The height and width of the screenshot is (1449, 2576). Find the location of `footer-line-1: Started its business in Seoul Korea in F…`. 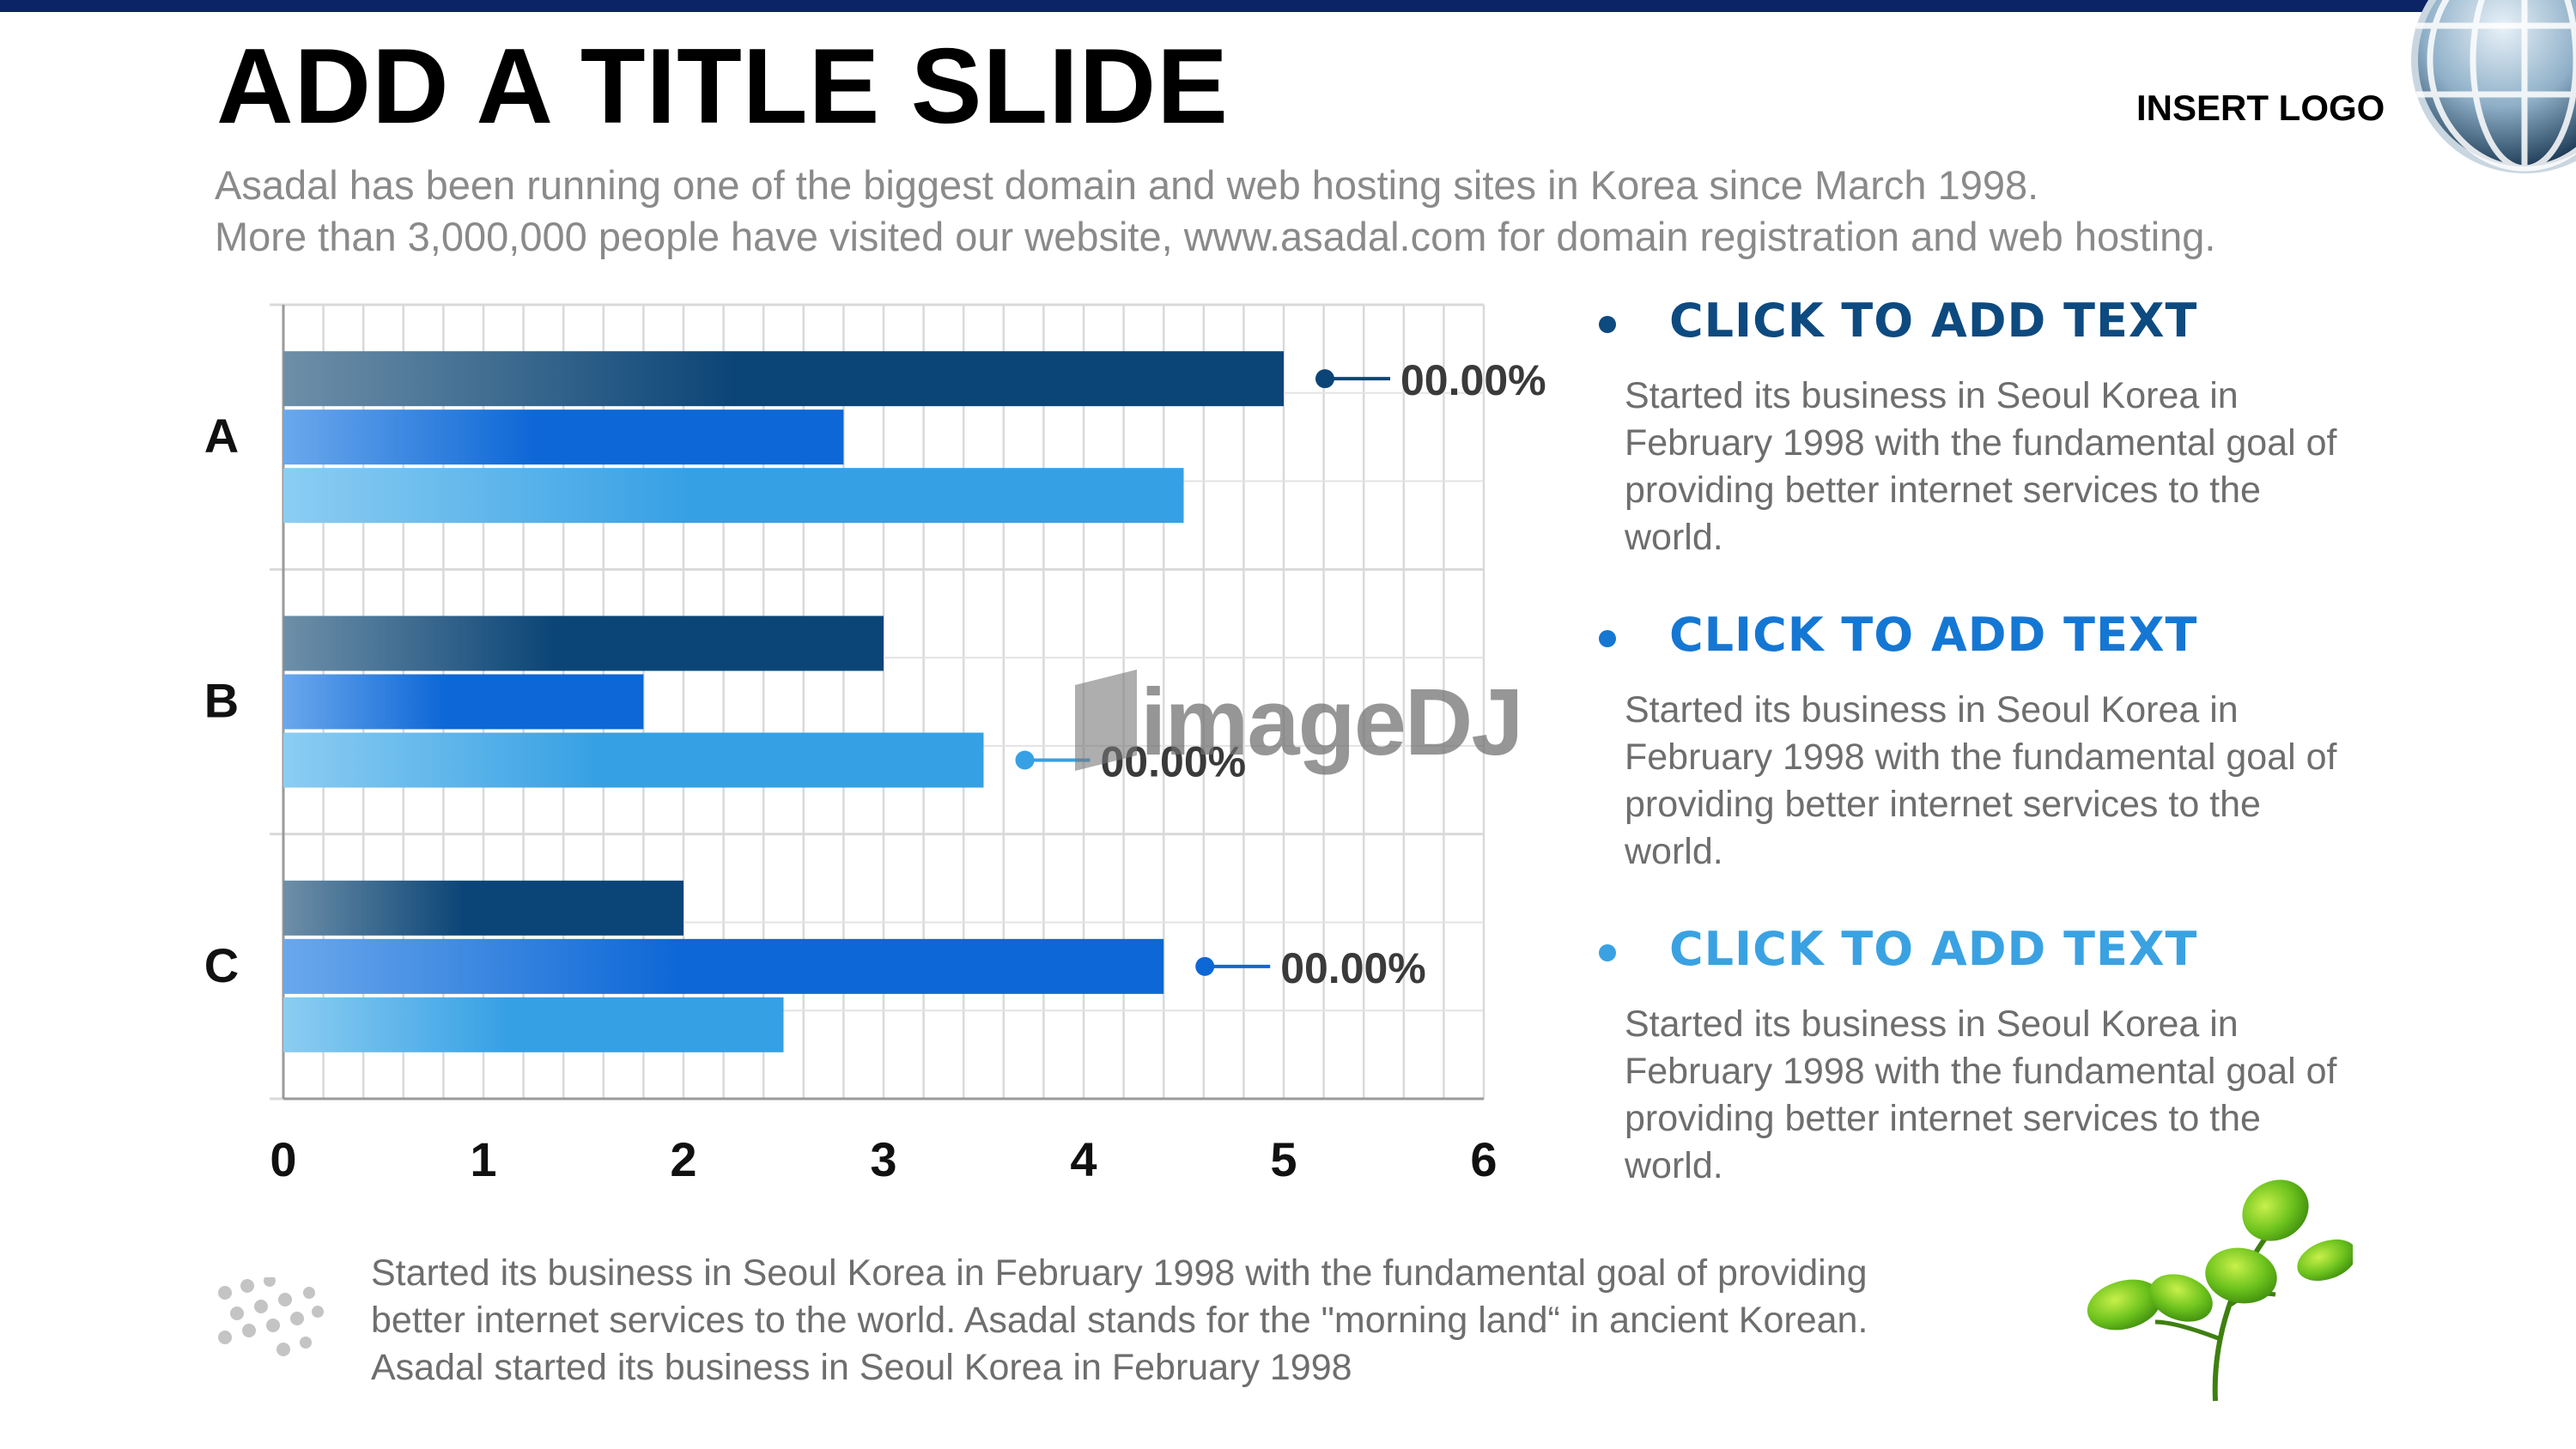

footer-line-1: Started its business in Seoul Korea in F… is located at coordinates (1119, 1273).